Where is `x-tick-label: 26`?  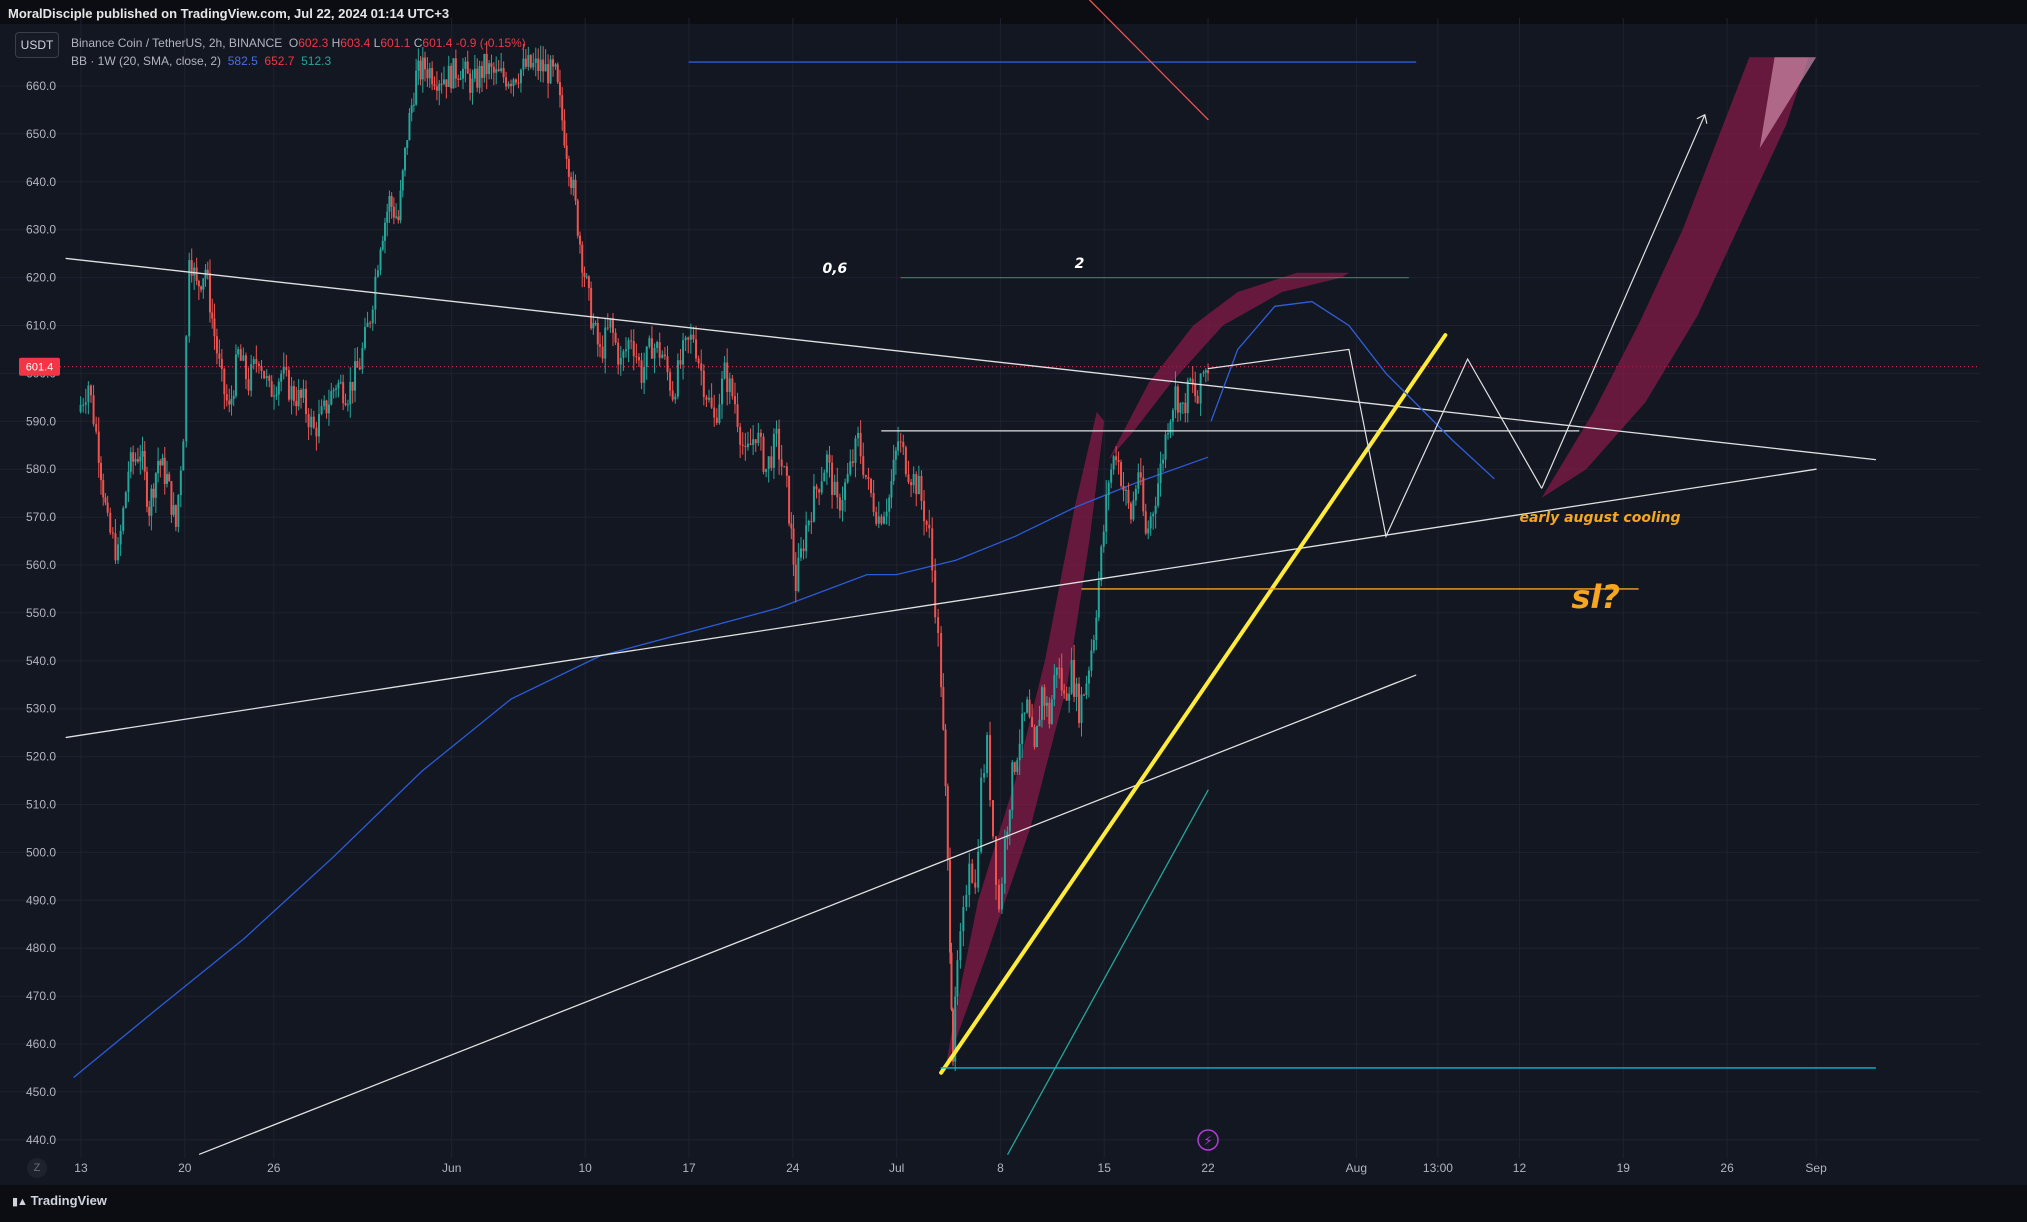 x-tick-label: 26 is located at coordinates (274, 1168).